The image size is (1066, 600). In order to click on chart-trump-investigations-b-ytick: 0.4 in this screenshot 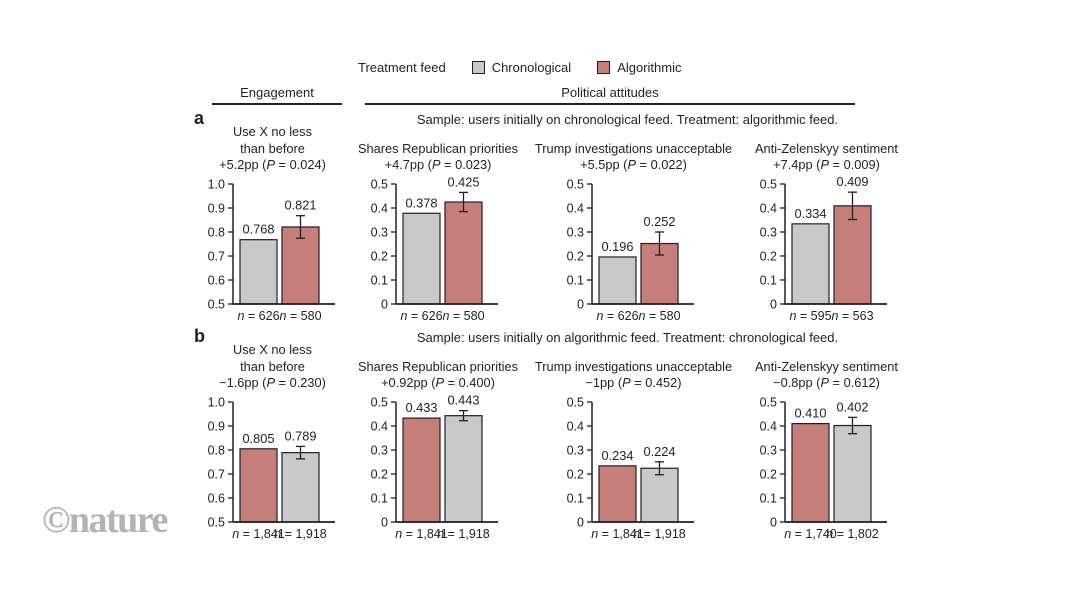, I will do `click(574, 427)`.